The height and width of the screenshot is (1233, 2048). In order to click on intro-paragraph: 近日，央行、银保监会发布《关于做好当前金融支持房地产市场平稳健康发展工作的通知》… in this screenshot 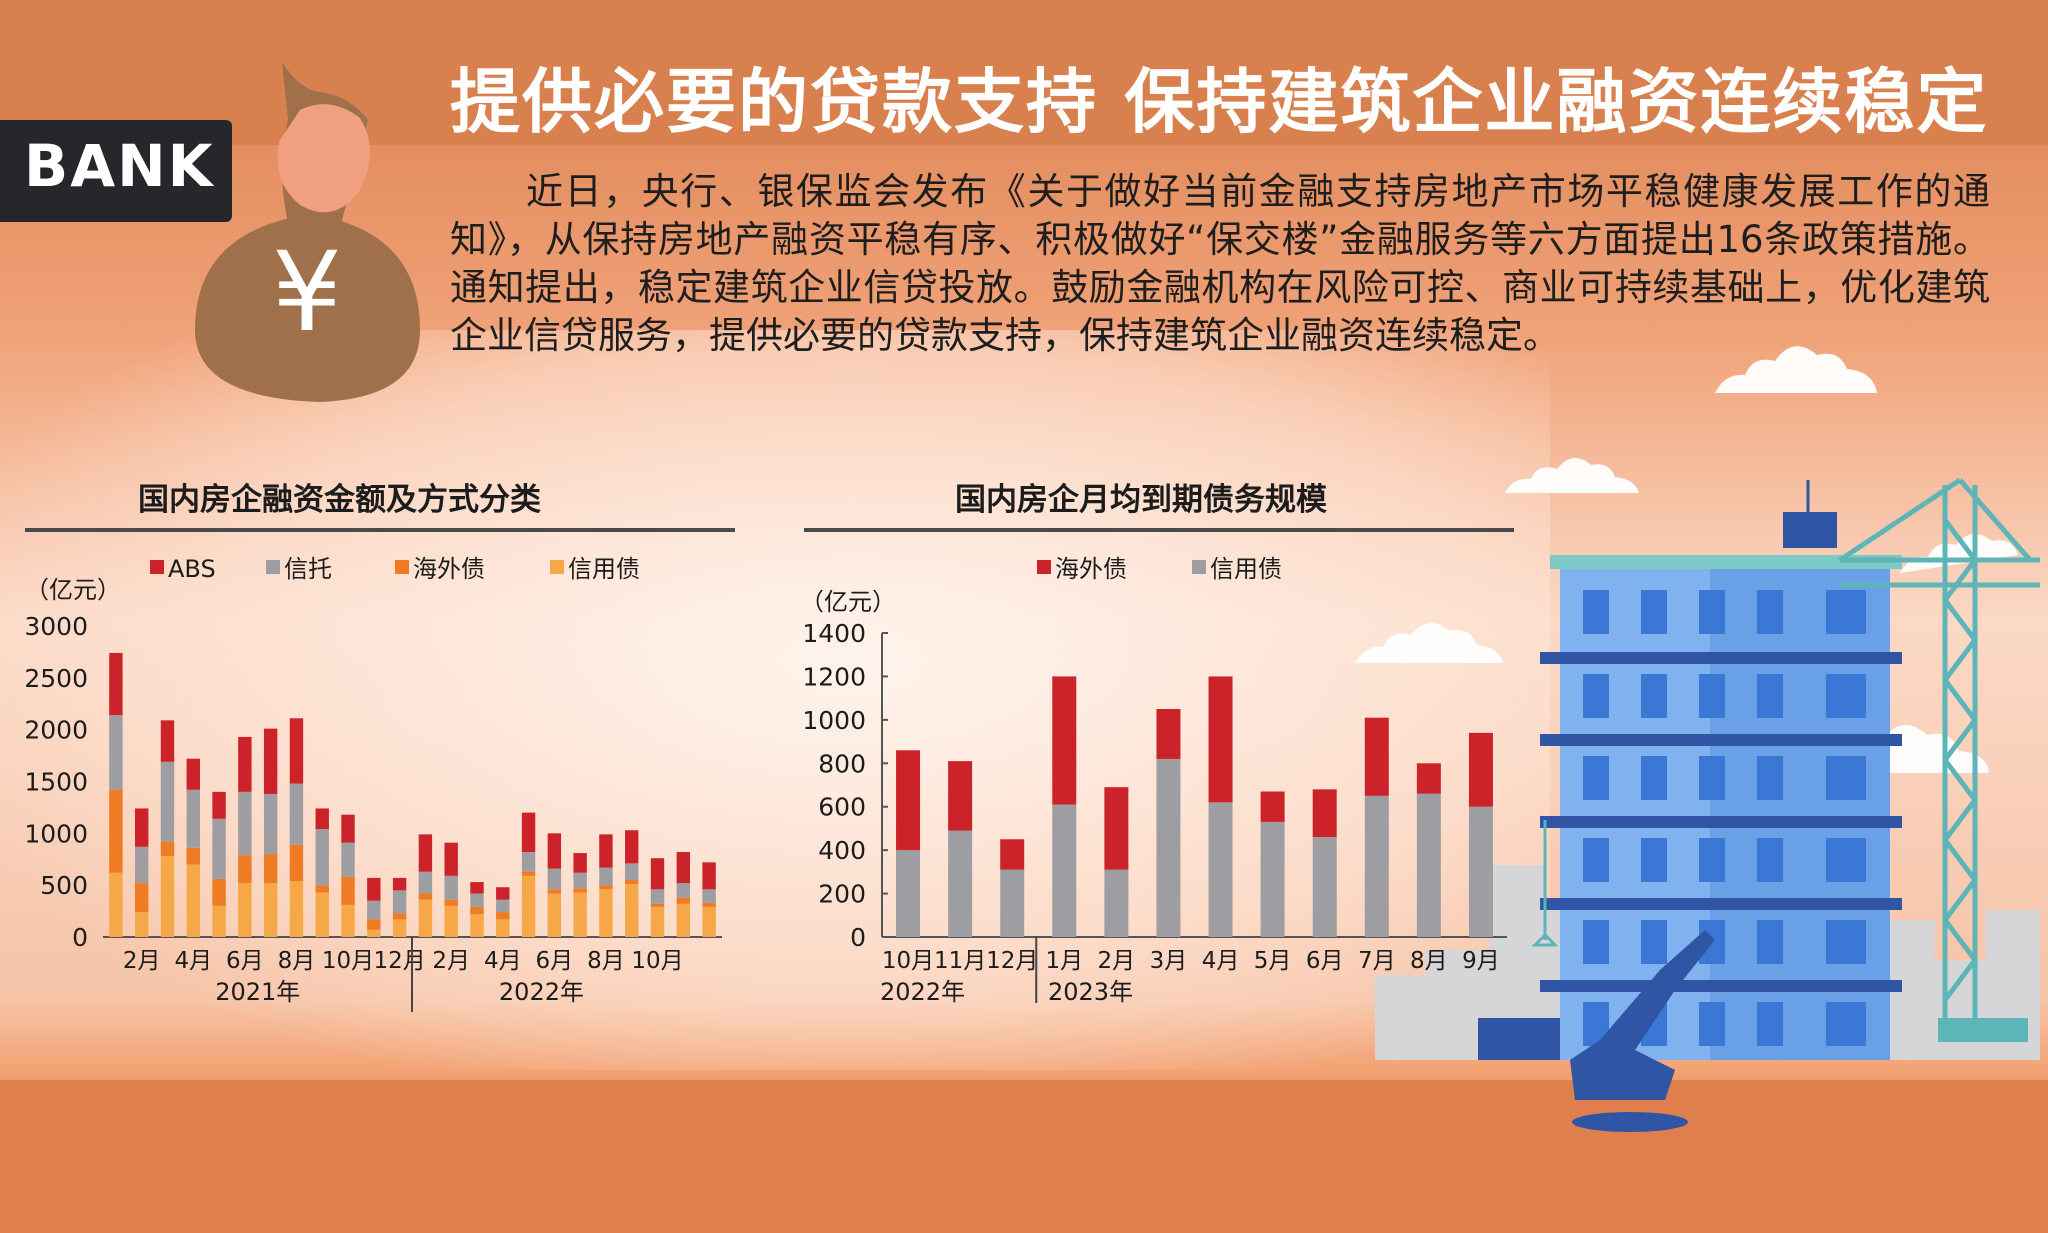, I will do `click(1220, 263)`.